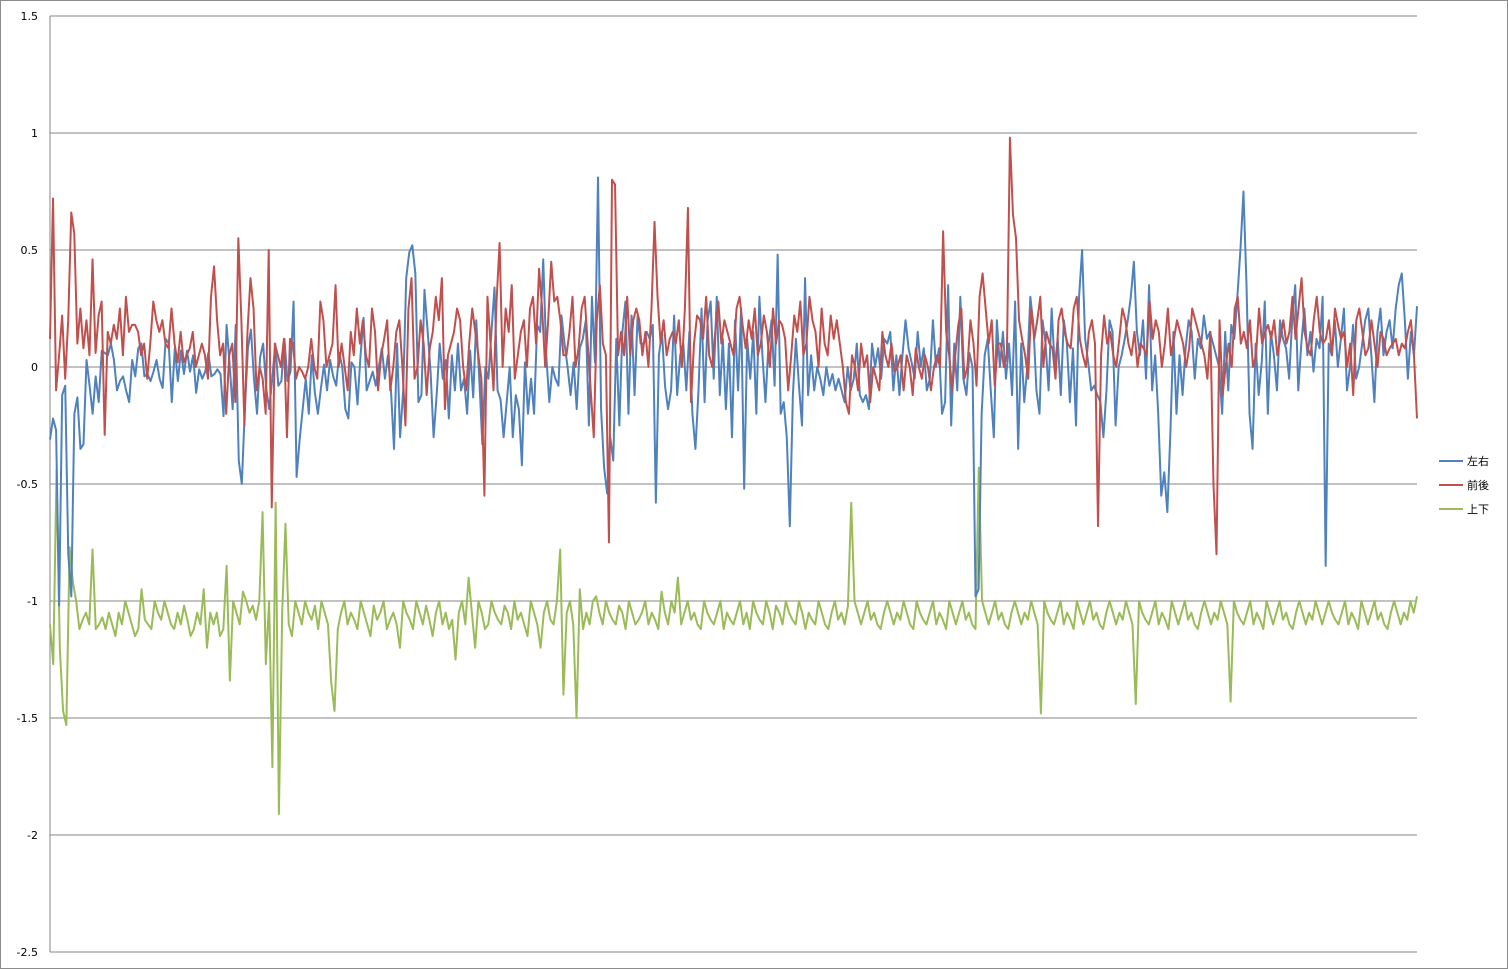  What do you see at coordinates (1478, 509) in the screenshot?
I see `legend-label: 上下` at bounding box center [1478, 509].